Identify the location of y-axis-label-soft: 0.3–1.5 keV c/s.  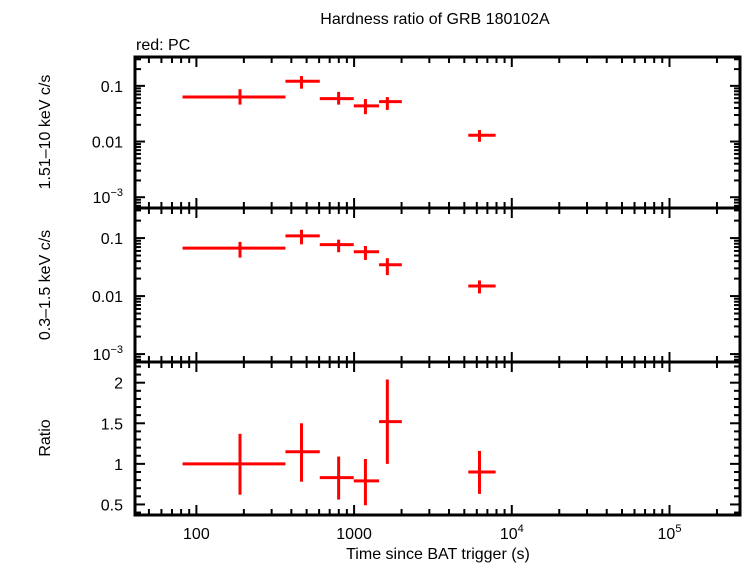
(45, 285).